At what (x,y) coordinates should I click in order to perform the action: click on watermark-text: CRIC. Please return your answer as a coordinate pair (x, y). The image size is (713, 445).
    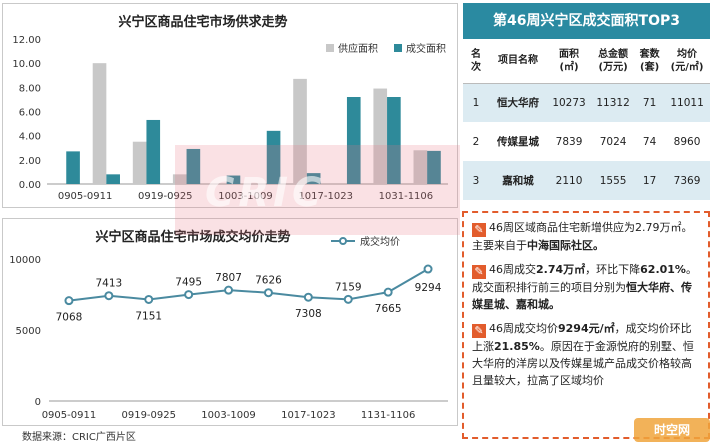
    Looking at the image, I should click on (265, 193).